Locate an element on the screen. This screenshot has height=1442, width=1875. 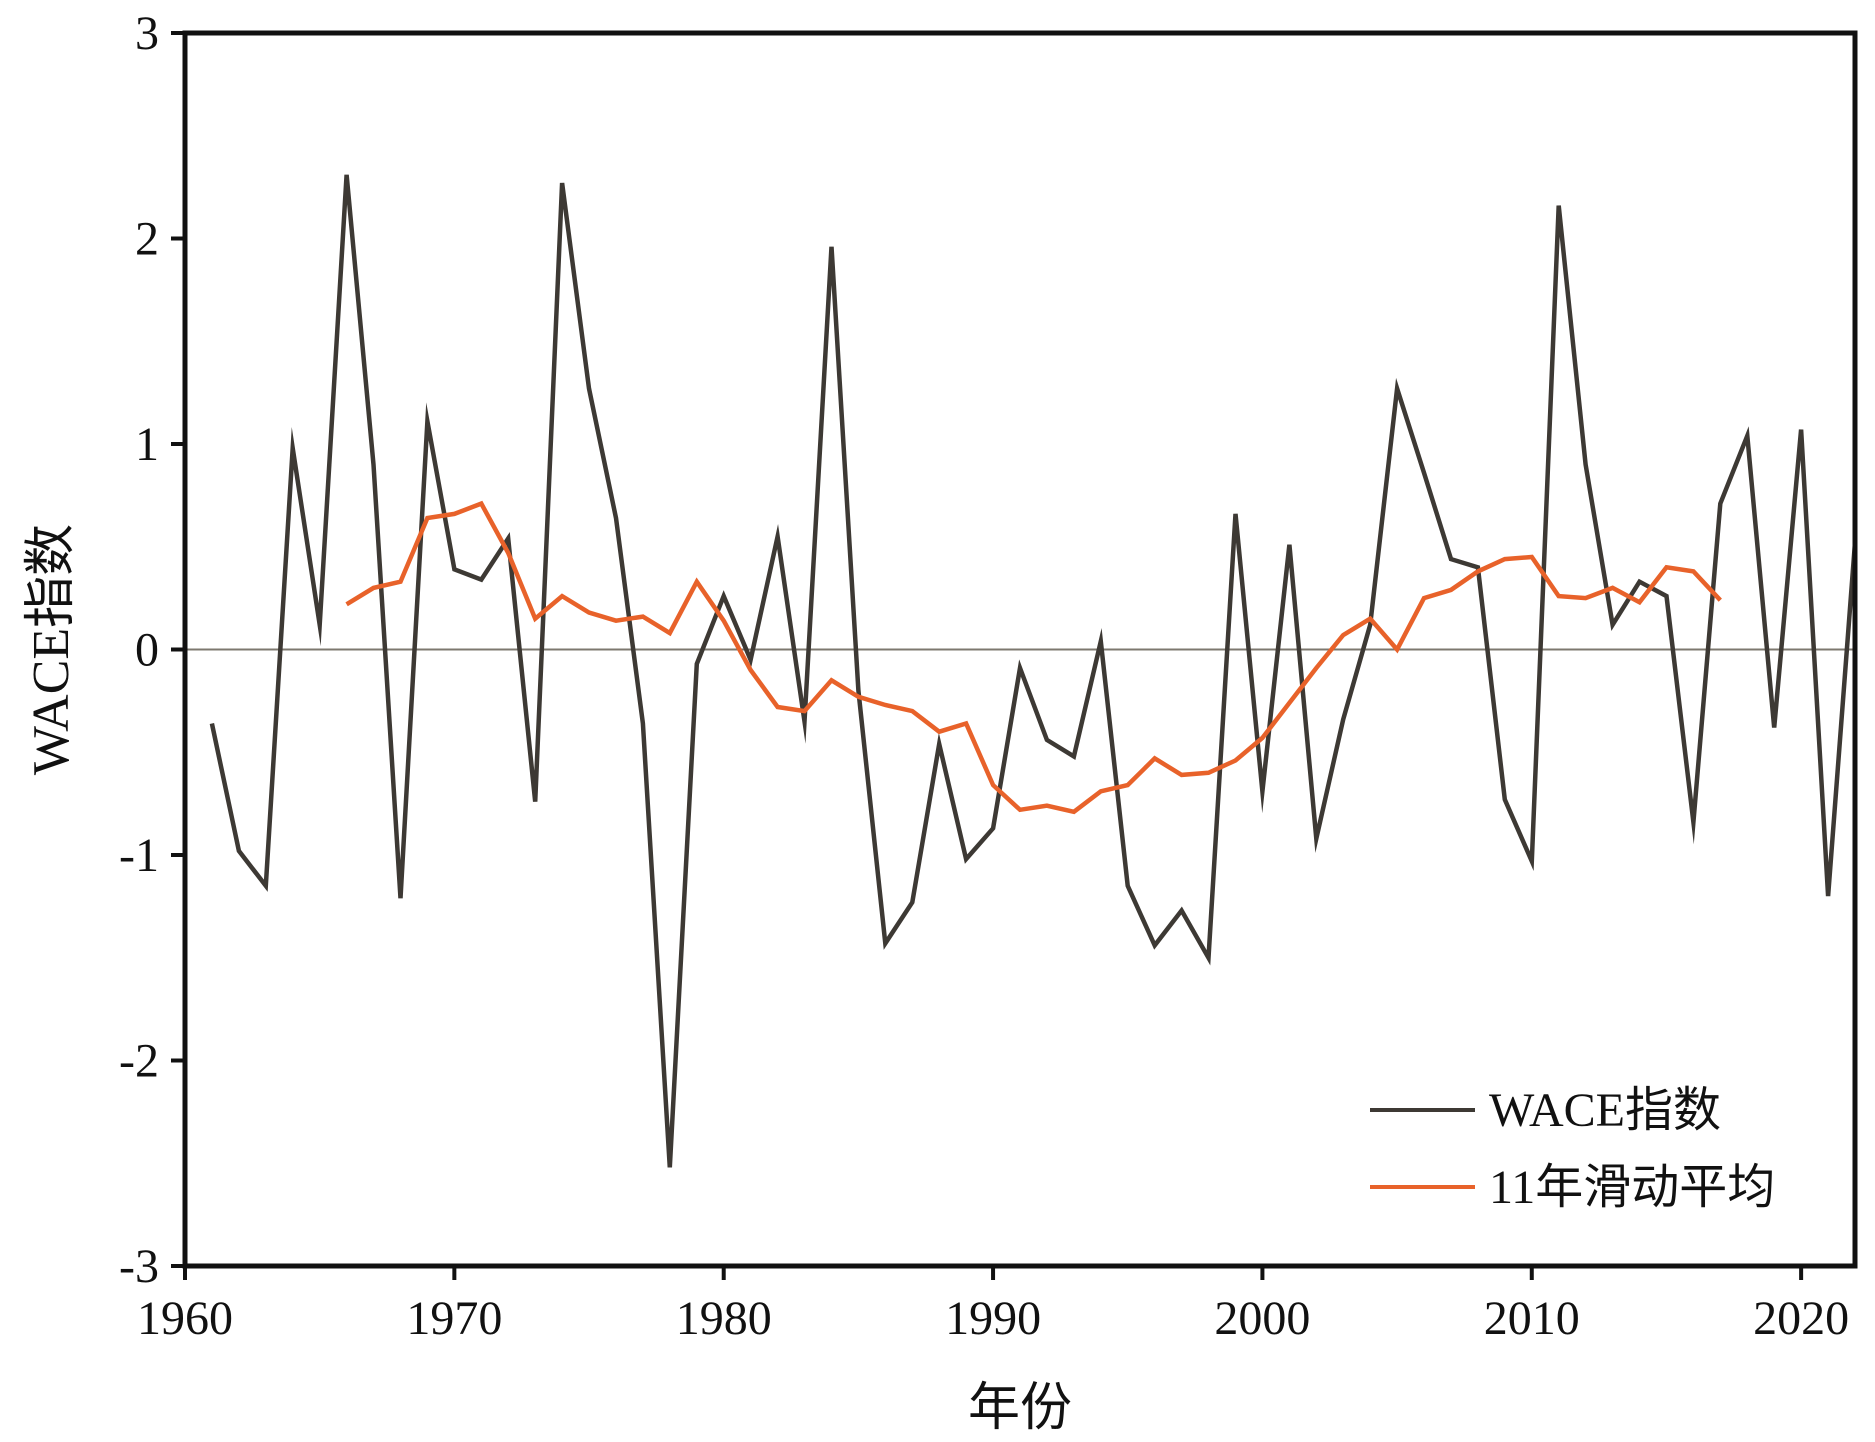
legend-label-wace: WACE指数 is located at coordinates (1605, 1110).